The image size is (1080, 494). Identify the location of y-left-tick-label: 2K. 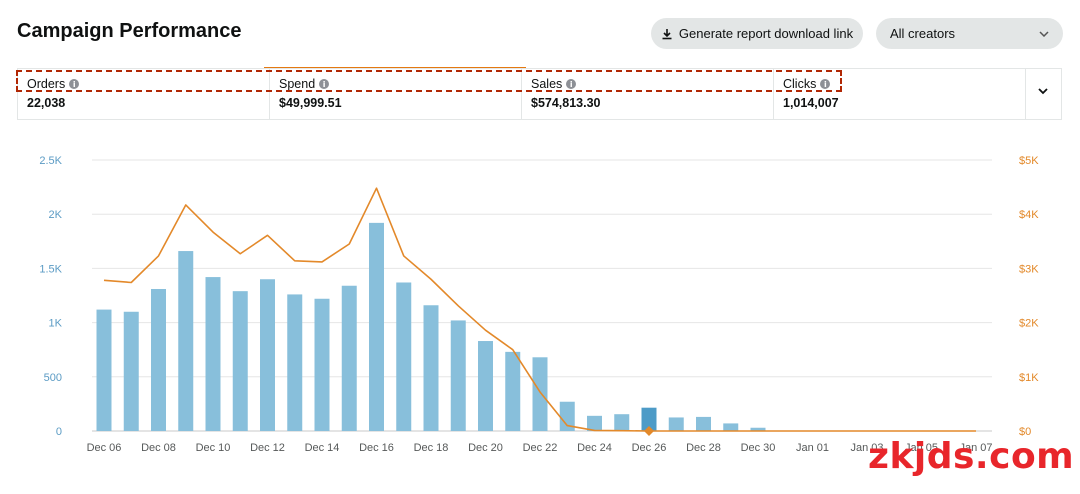
(56, 215).